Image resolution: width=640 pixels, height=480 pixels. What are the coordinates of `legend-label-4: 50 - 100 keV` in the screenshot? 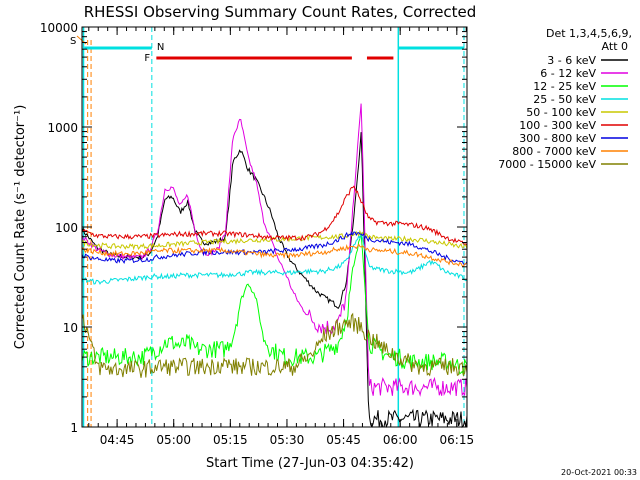 It's located at (561, 112).